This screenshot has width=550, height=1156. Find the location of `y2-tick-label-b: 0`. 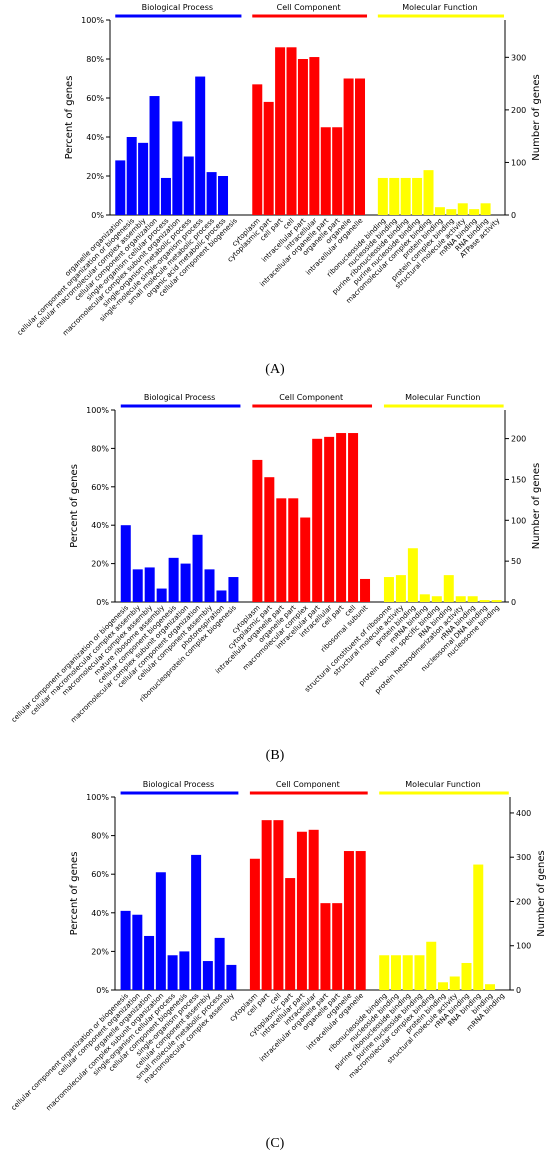

y2-tick-label-b: 0 is located at coordinates (513, 602).